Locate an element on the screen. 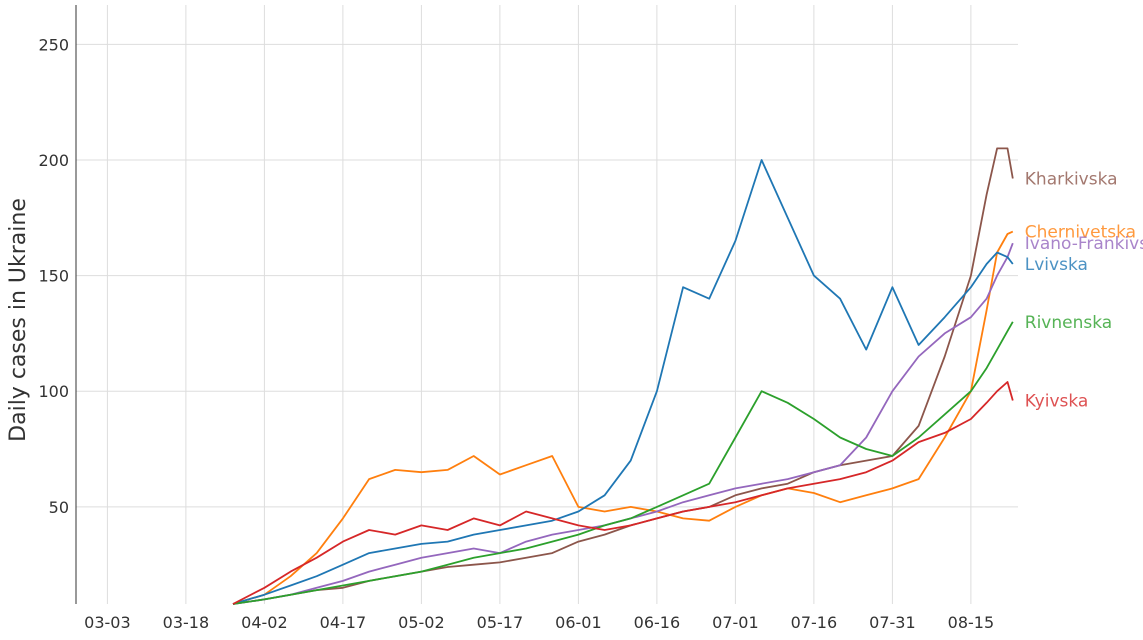  series-end-label: Ivano-Frankivska is located at coordinates (1084, 244).